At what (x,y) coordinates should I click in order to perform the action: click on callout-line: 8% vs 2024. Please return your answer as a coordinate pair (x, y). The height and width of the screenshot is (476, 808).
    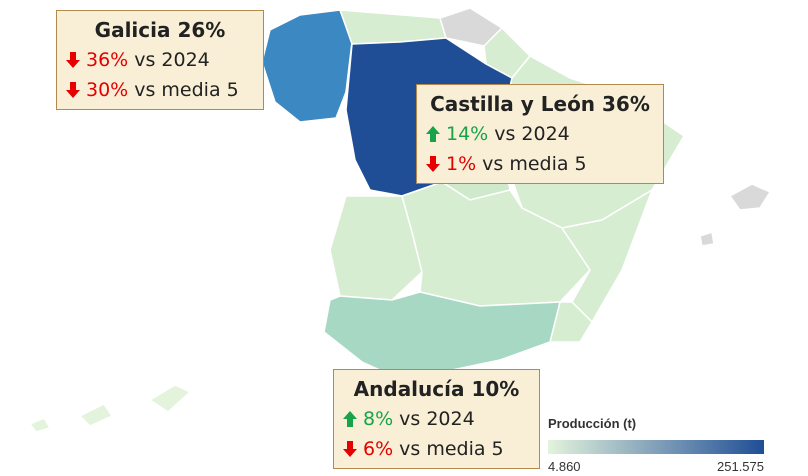
    Looking at the image, I should click on (436, 419).